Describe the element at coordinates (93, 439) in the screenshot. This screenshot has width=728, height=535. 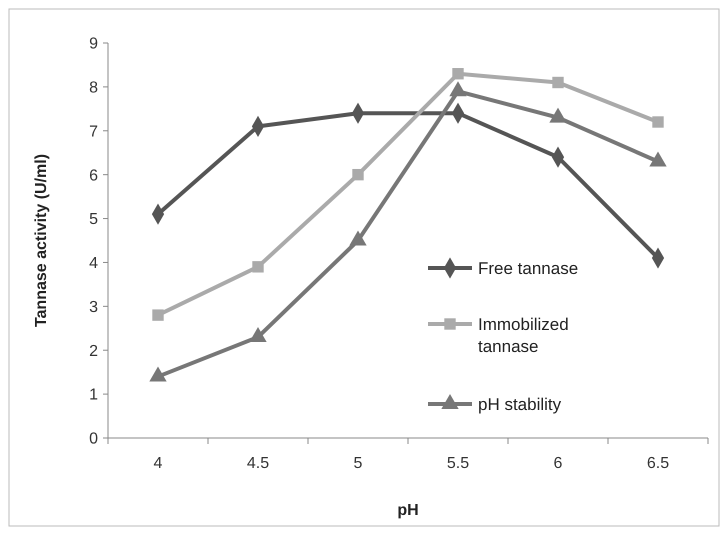
I see `y-tick-label: 0` at that location.